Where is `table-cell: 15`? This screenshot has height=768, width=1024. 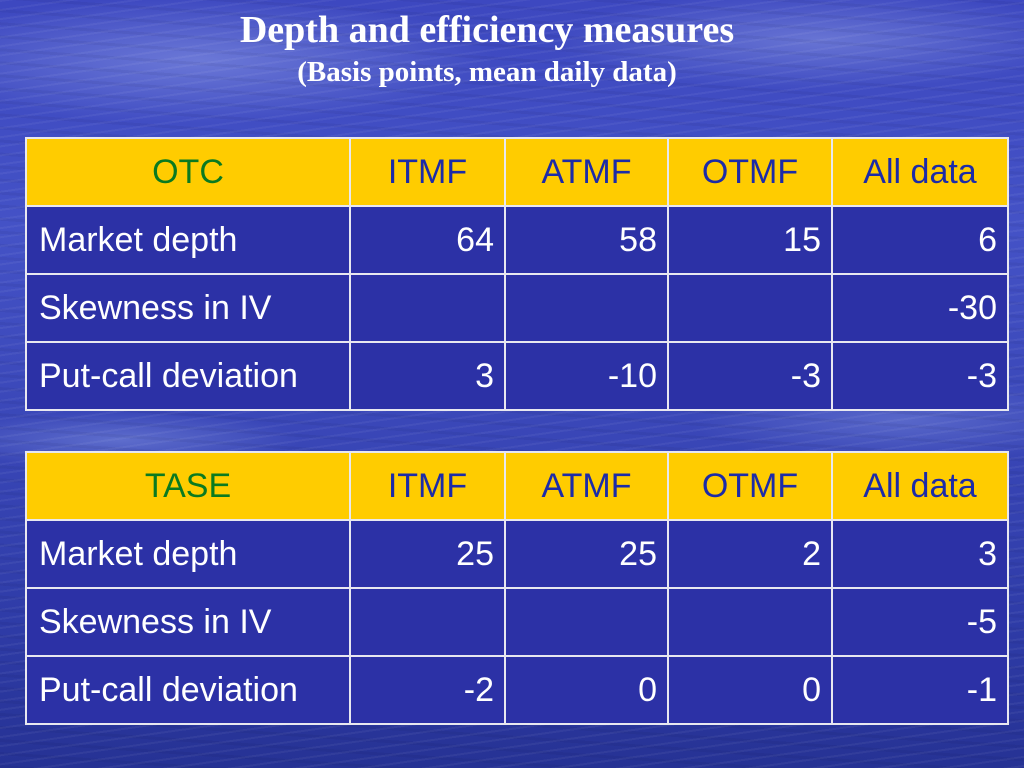
table-cell: 15 is located at coordinates (750, 240).